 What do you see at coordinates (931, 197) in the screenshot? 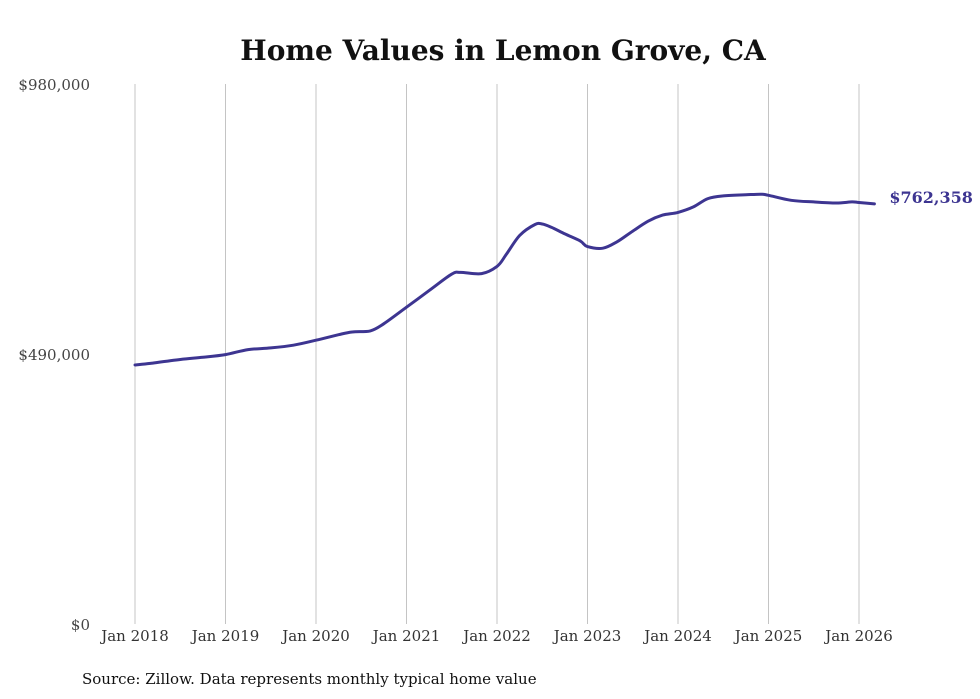
I see `end-value-label: $762,358` at bounding box center [931, 197].